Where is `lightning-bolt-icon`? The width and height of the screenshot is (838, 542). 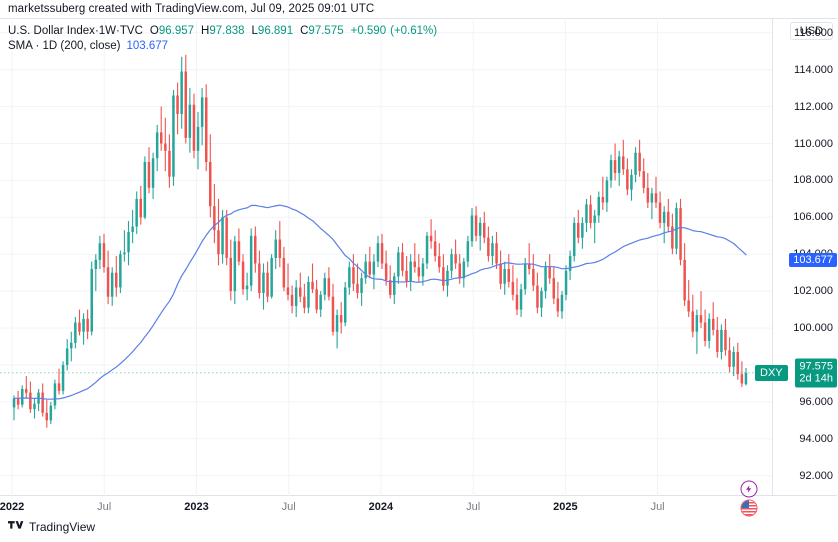
lightning-bolt-icon is located at coordinates (748, 489).